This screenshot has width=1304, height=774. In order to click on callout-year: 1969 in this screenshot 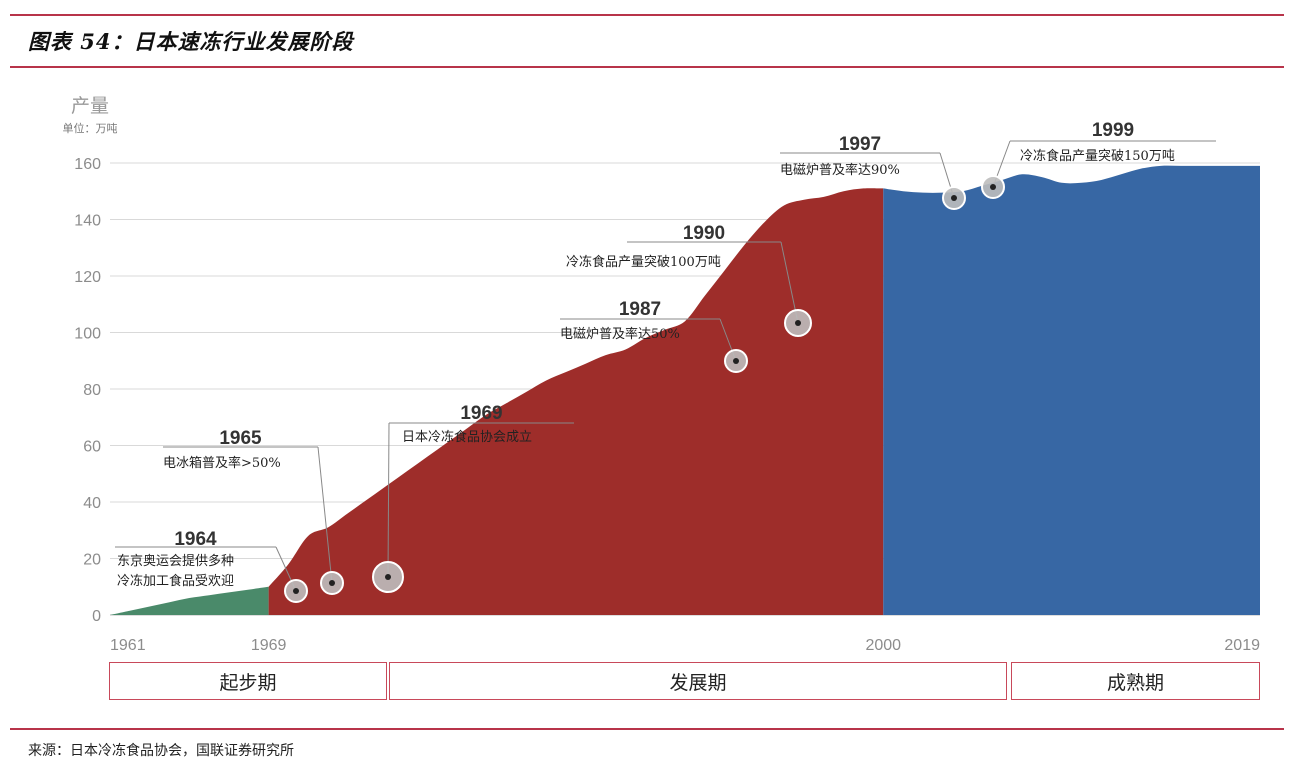, I will do `click(481, 413)`.